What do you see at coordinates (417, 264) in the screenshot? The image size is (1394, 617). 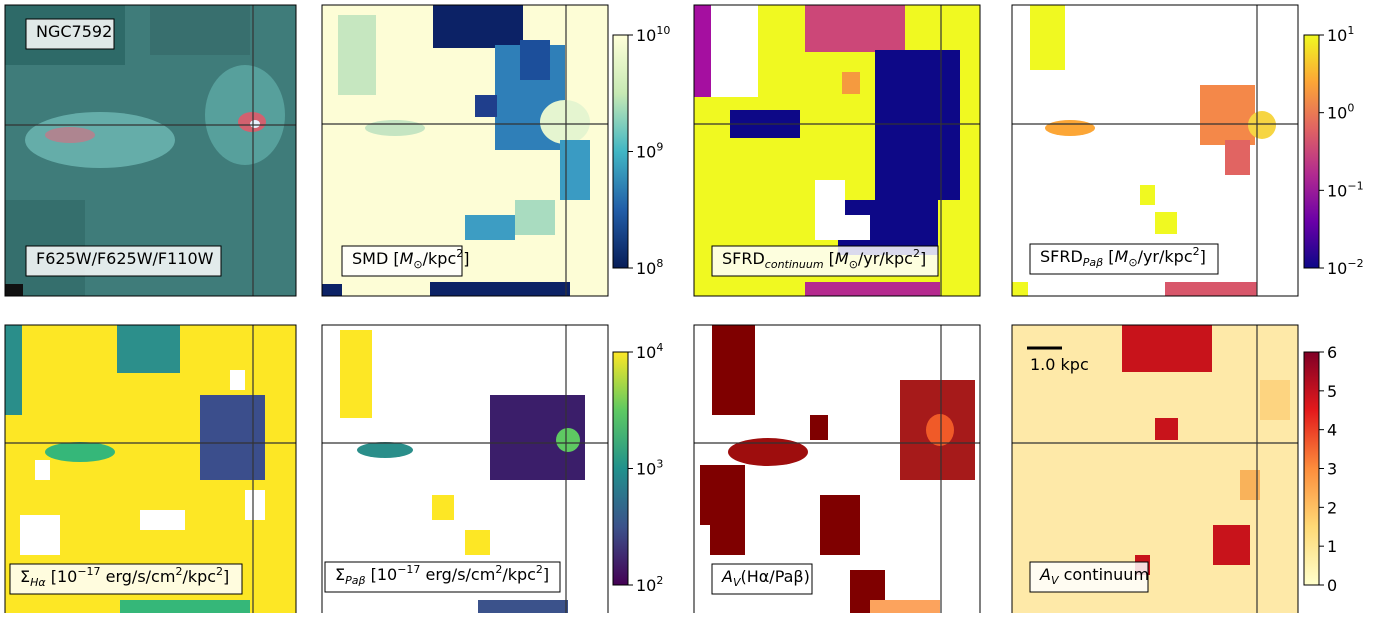 I see `label-part: ⊙` at bounding box center [417, 264].